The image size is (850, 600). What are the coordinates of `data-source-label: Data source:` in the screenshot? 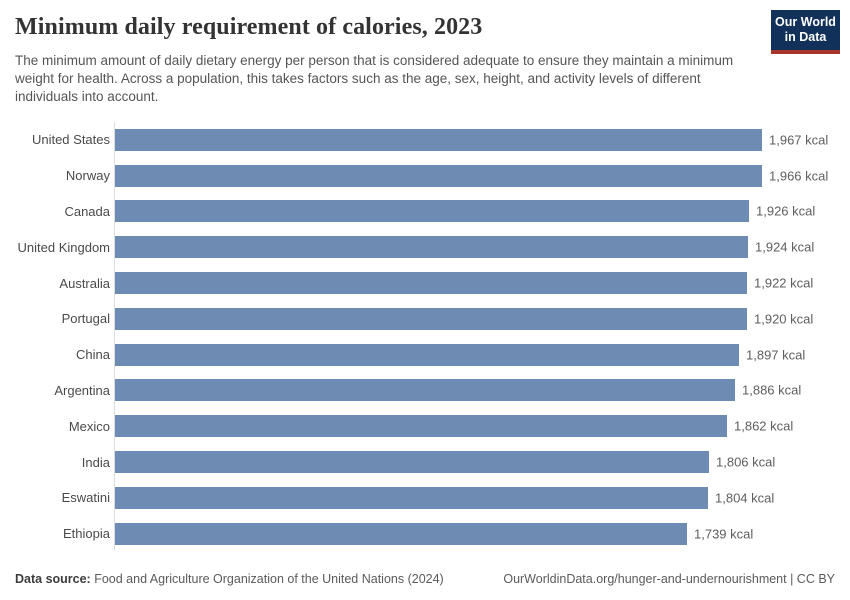 It's located at (53, 579).